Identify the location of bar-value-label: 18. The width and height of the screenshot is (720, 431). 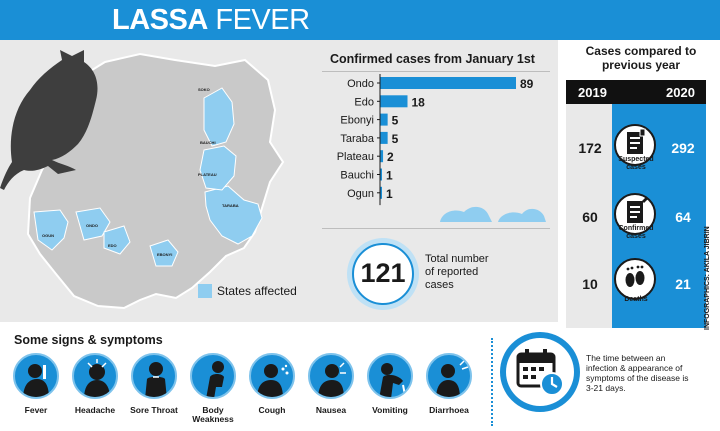
(419, 102).